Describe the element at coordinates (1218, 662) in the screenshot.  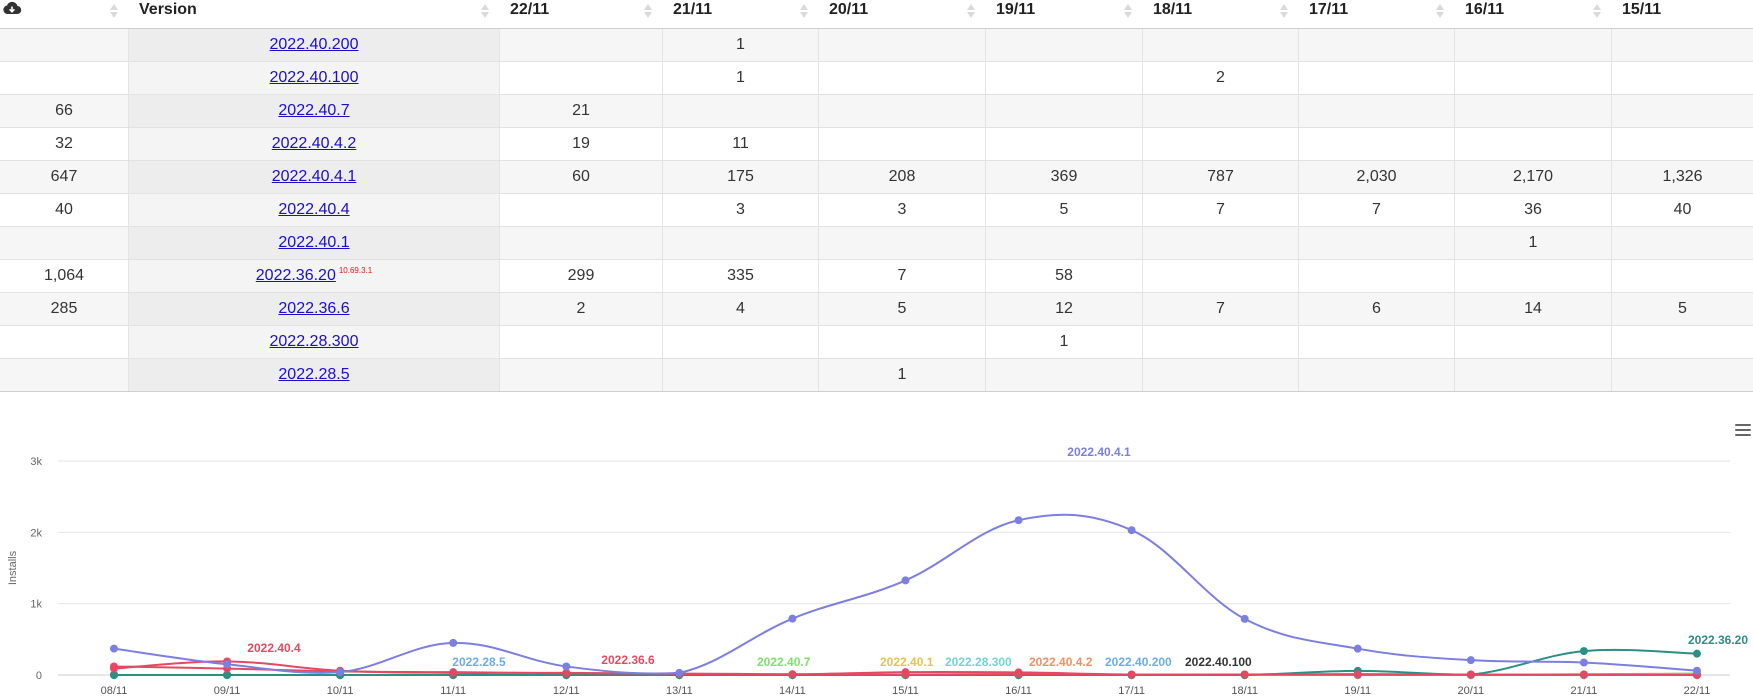
I see `series-data-label: 2022.40.100` at that location.